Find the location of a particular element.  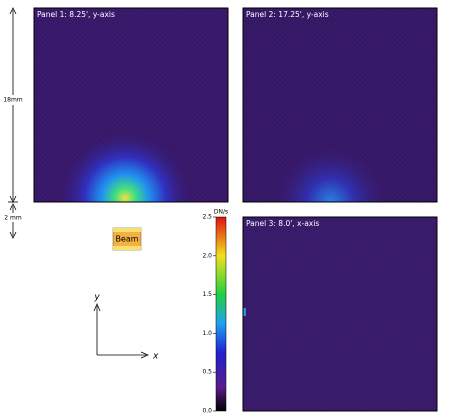

axis-label: x is located at coordinates (155, 357).